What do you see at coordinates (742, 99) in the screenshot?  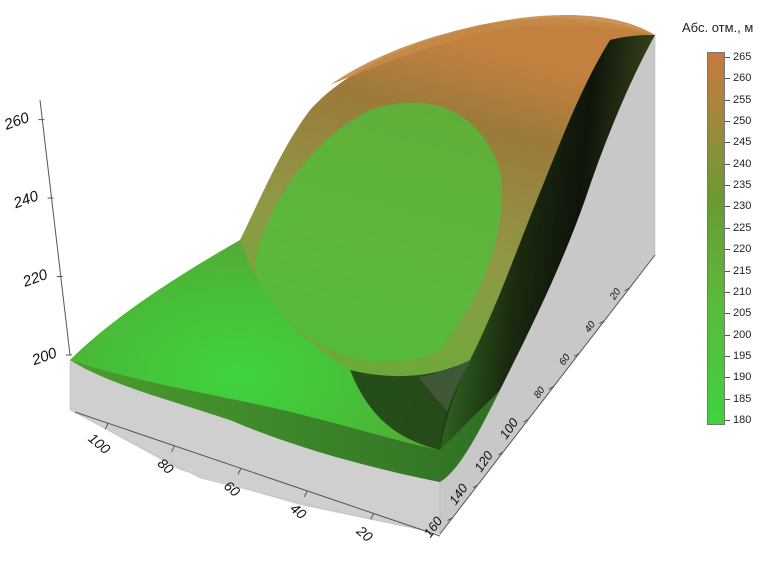 I see `colorbar-tick-label: 255` at bounding box center [742, 99].